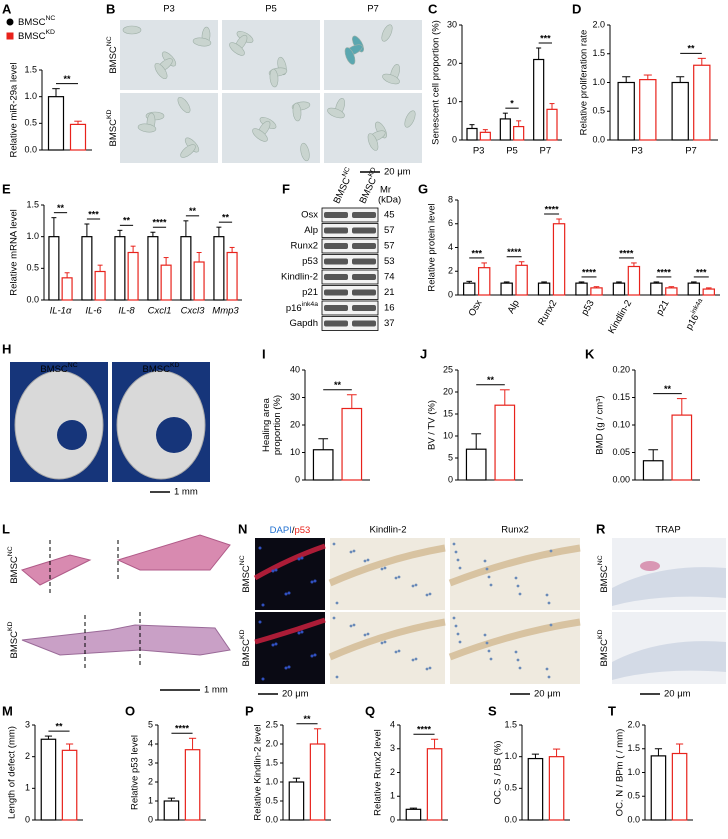 This screenshot has height=839, width=728. Describe the element at coordinates (297, 479) in the screenshot. I see `y-tick-label: 0` at that location.